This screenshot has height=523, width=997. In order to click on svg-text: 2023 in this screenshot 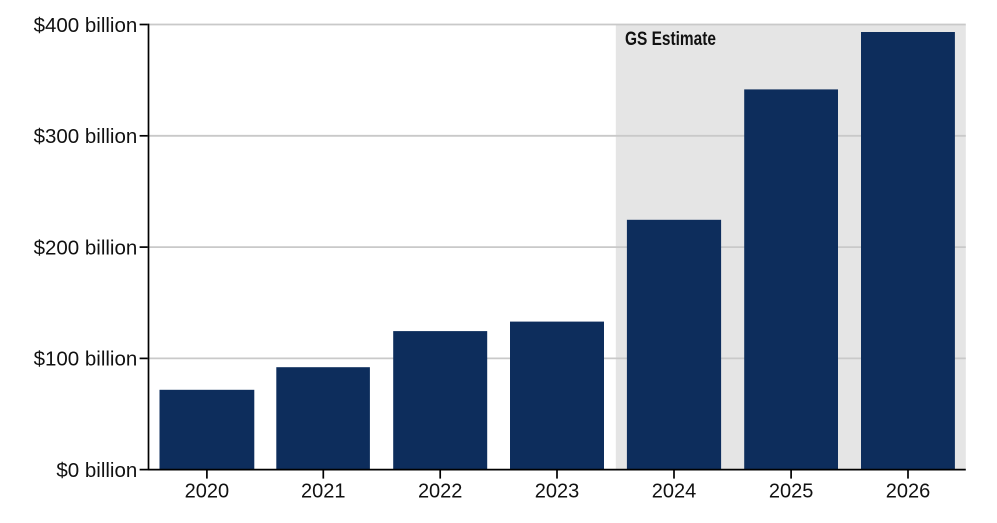, I will do `click(557, 491)`.